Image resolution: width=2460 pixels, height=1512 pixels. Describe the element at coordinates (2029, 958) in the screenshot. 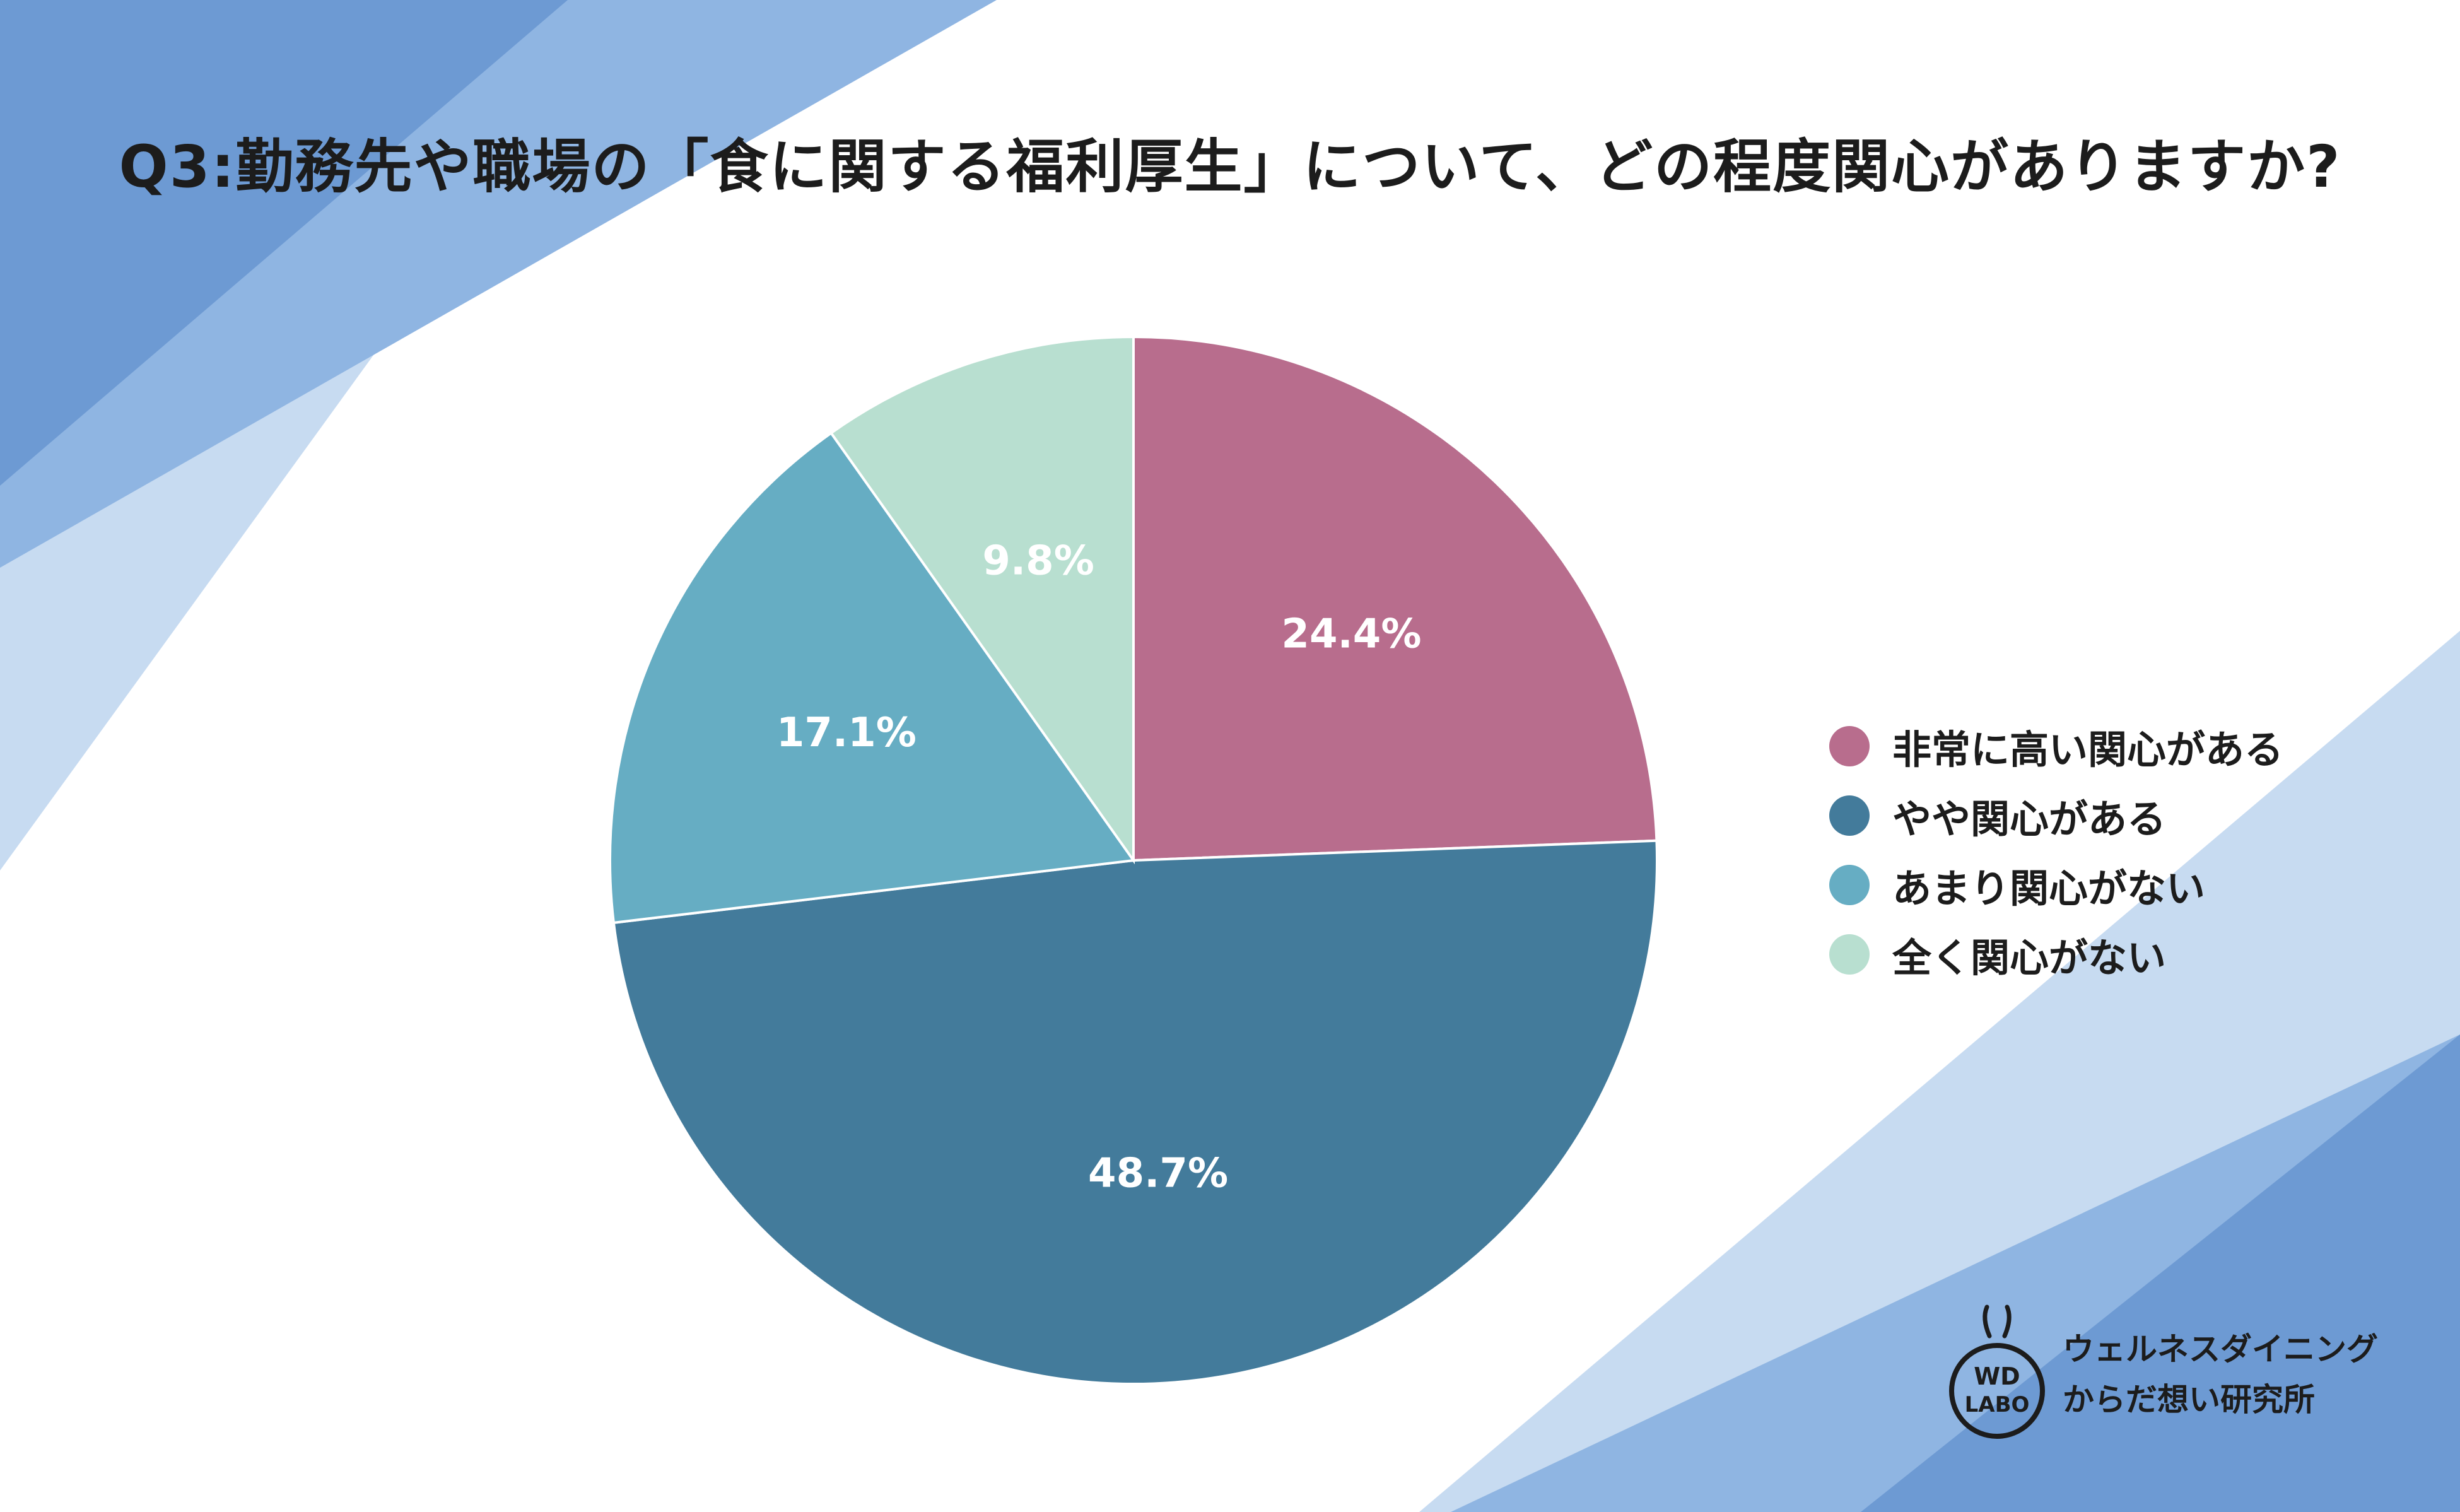

I see `legend-label: 全く関心がない` at that location.